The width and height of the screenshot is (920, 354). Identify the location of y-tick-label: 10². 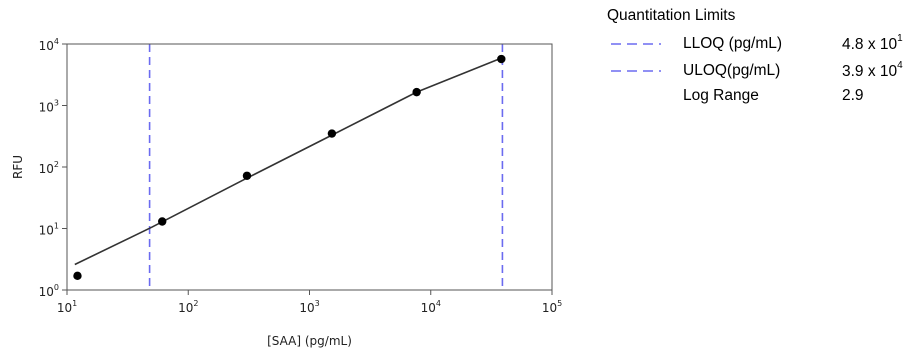
(49, 168).